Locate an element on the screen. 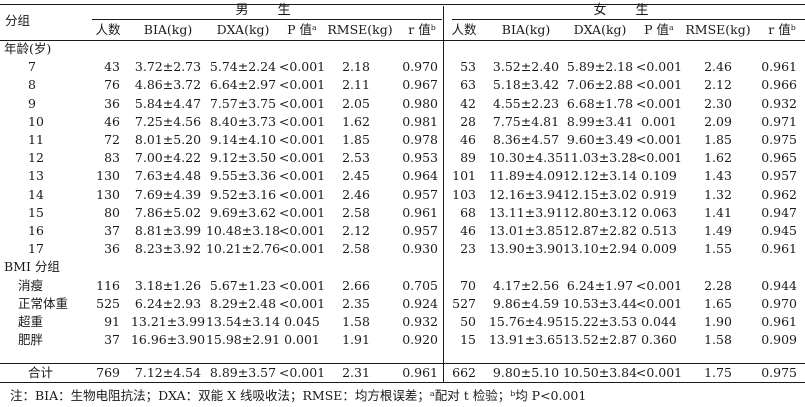  female-value: 103 is located at coordinates (464, 194).